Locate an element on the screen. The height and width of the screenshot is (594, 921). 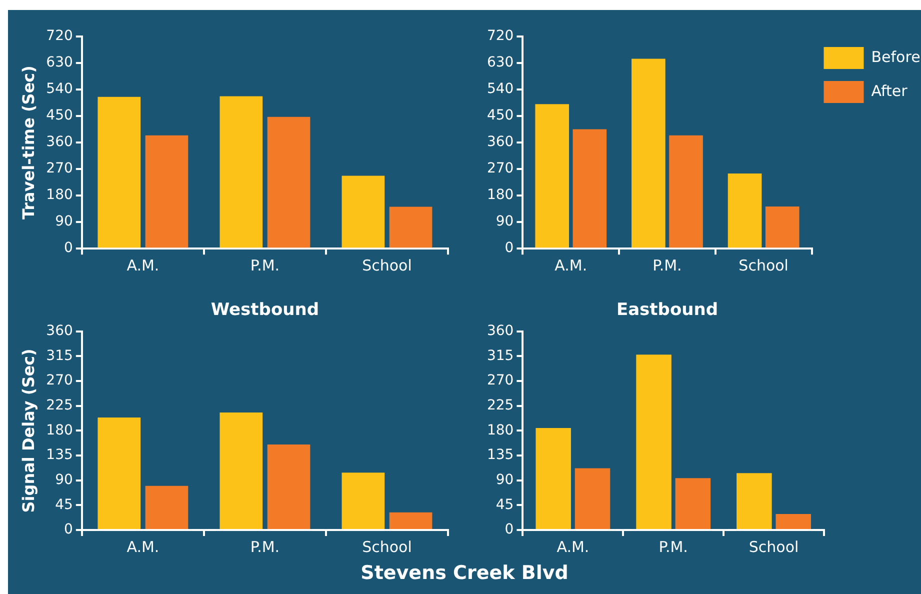
y-axis-title: Travel-time (Sec) is located at coordinates (28, 143).